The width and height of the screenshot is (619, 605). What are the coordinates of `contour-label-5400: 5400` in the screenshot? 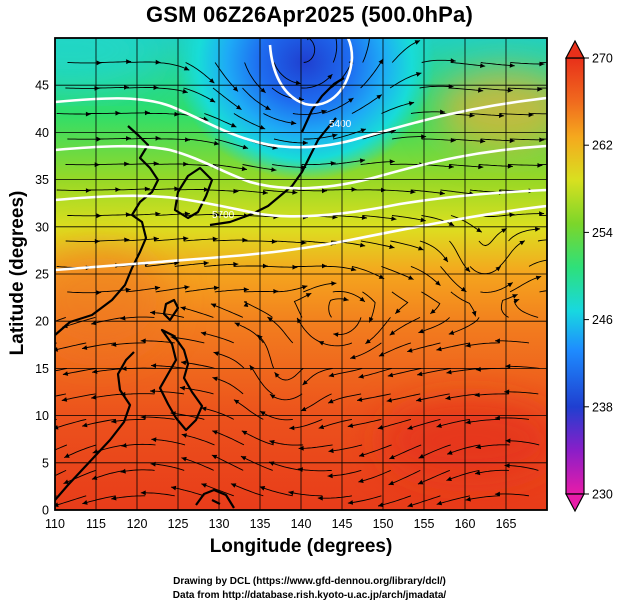 It's located at (340, 124).